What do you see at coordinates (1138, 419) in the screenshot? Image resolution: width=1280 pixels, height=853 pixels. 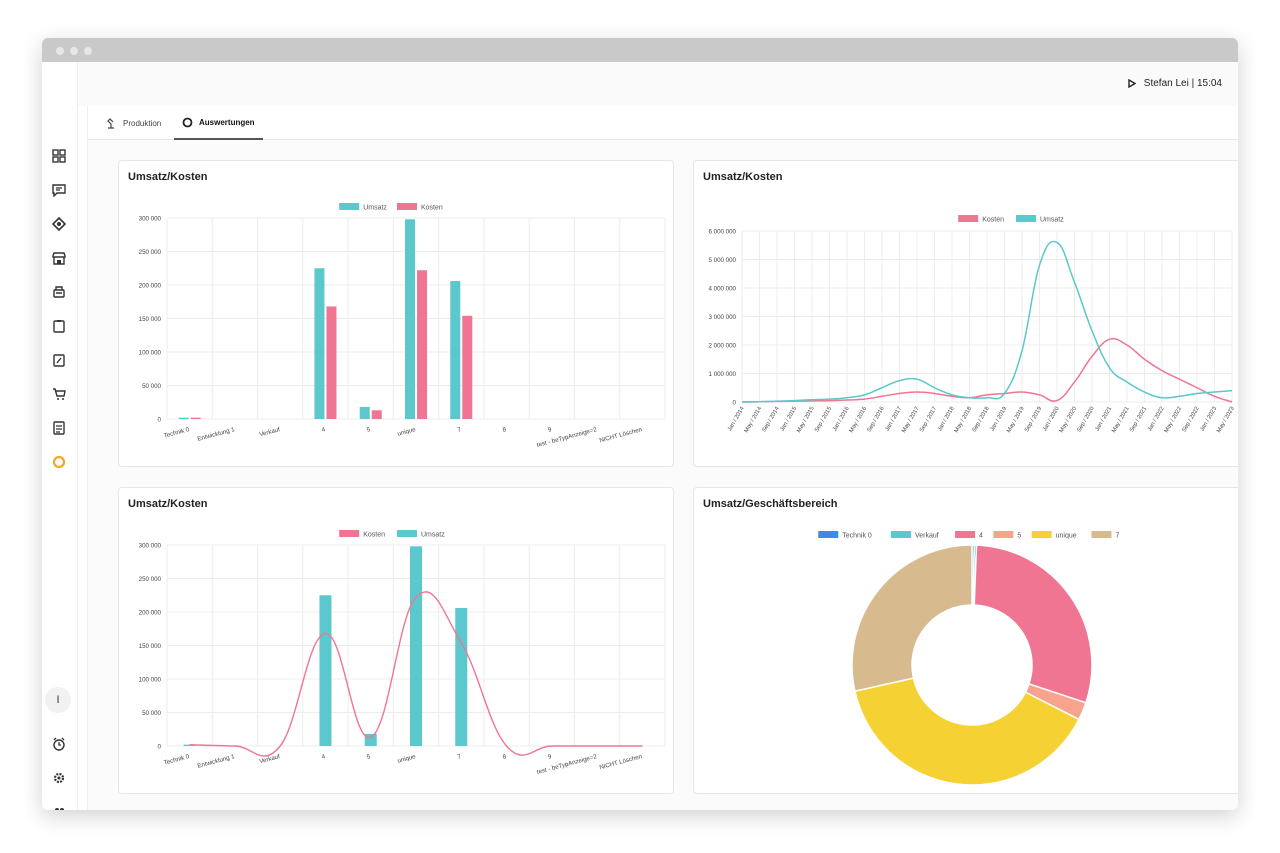 I see `x-tick-label: Sep / 2021` at bounding box center [1138, 419].